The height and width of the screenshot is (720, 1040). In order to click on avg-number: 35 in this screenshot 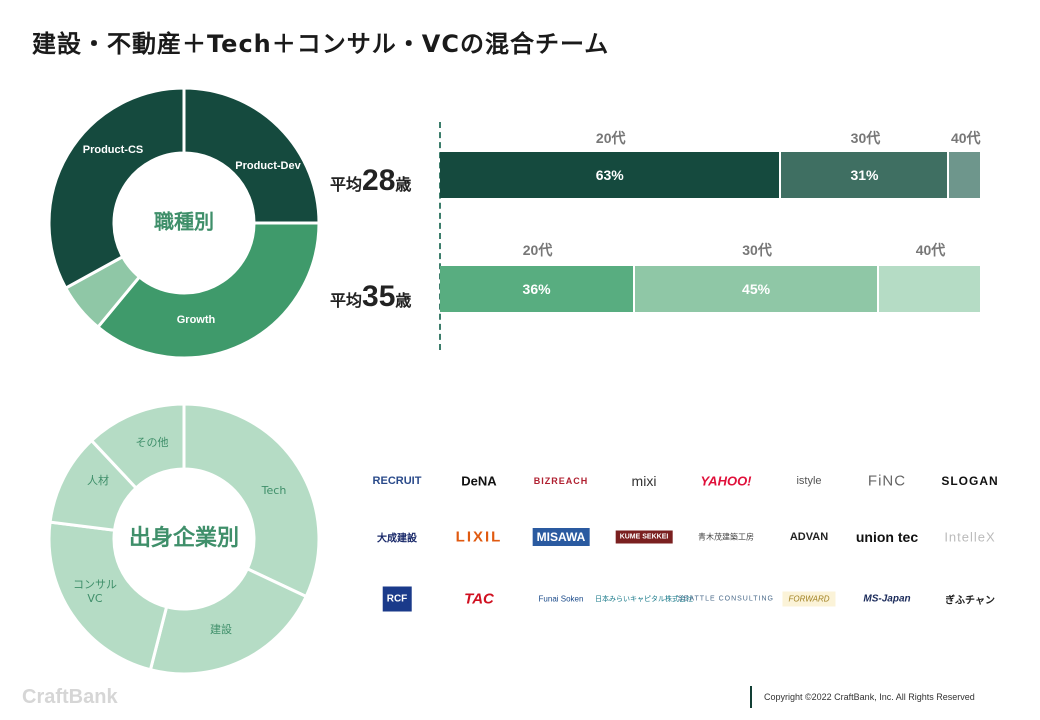, I will do `click(379, 296)`.